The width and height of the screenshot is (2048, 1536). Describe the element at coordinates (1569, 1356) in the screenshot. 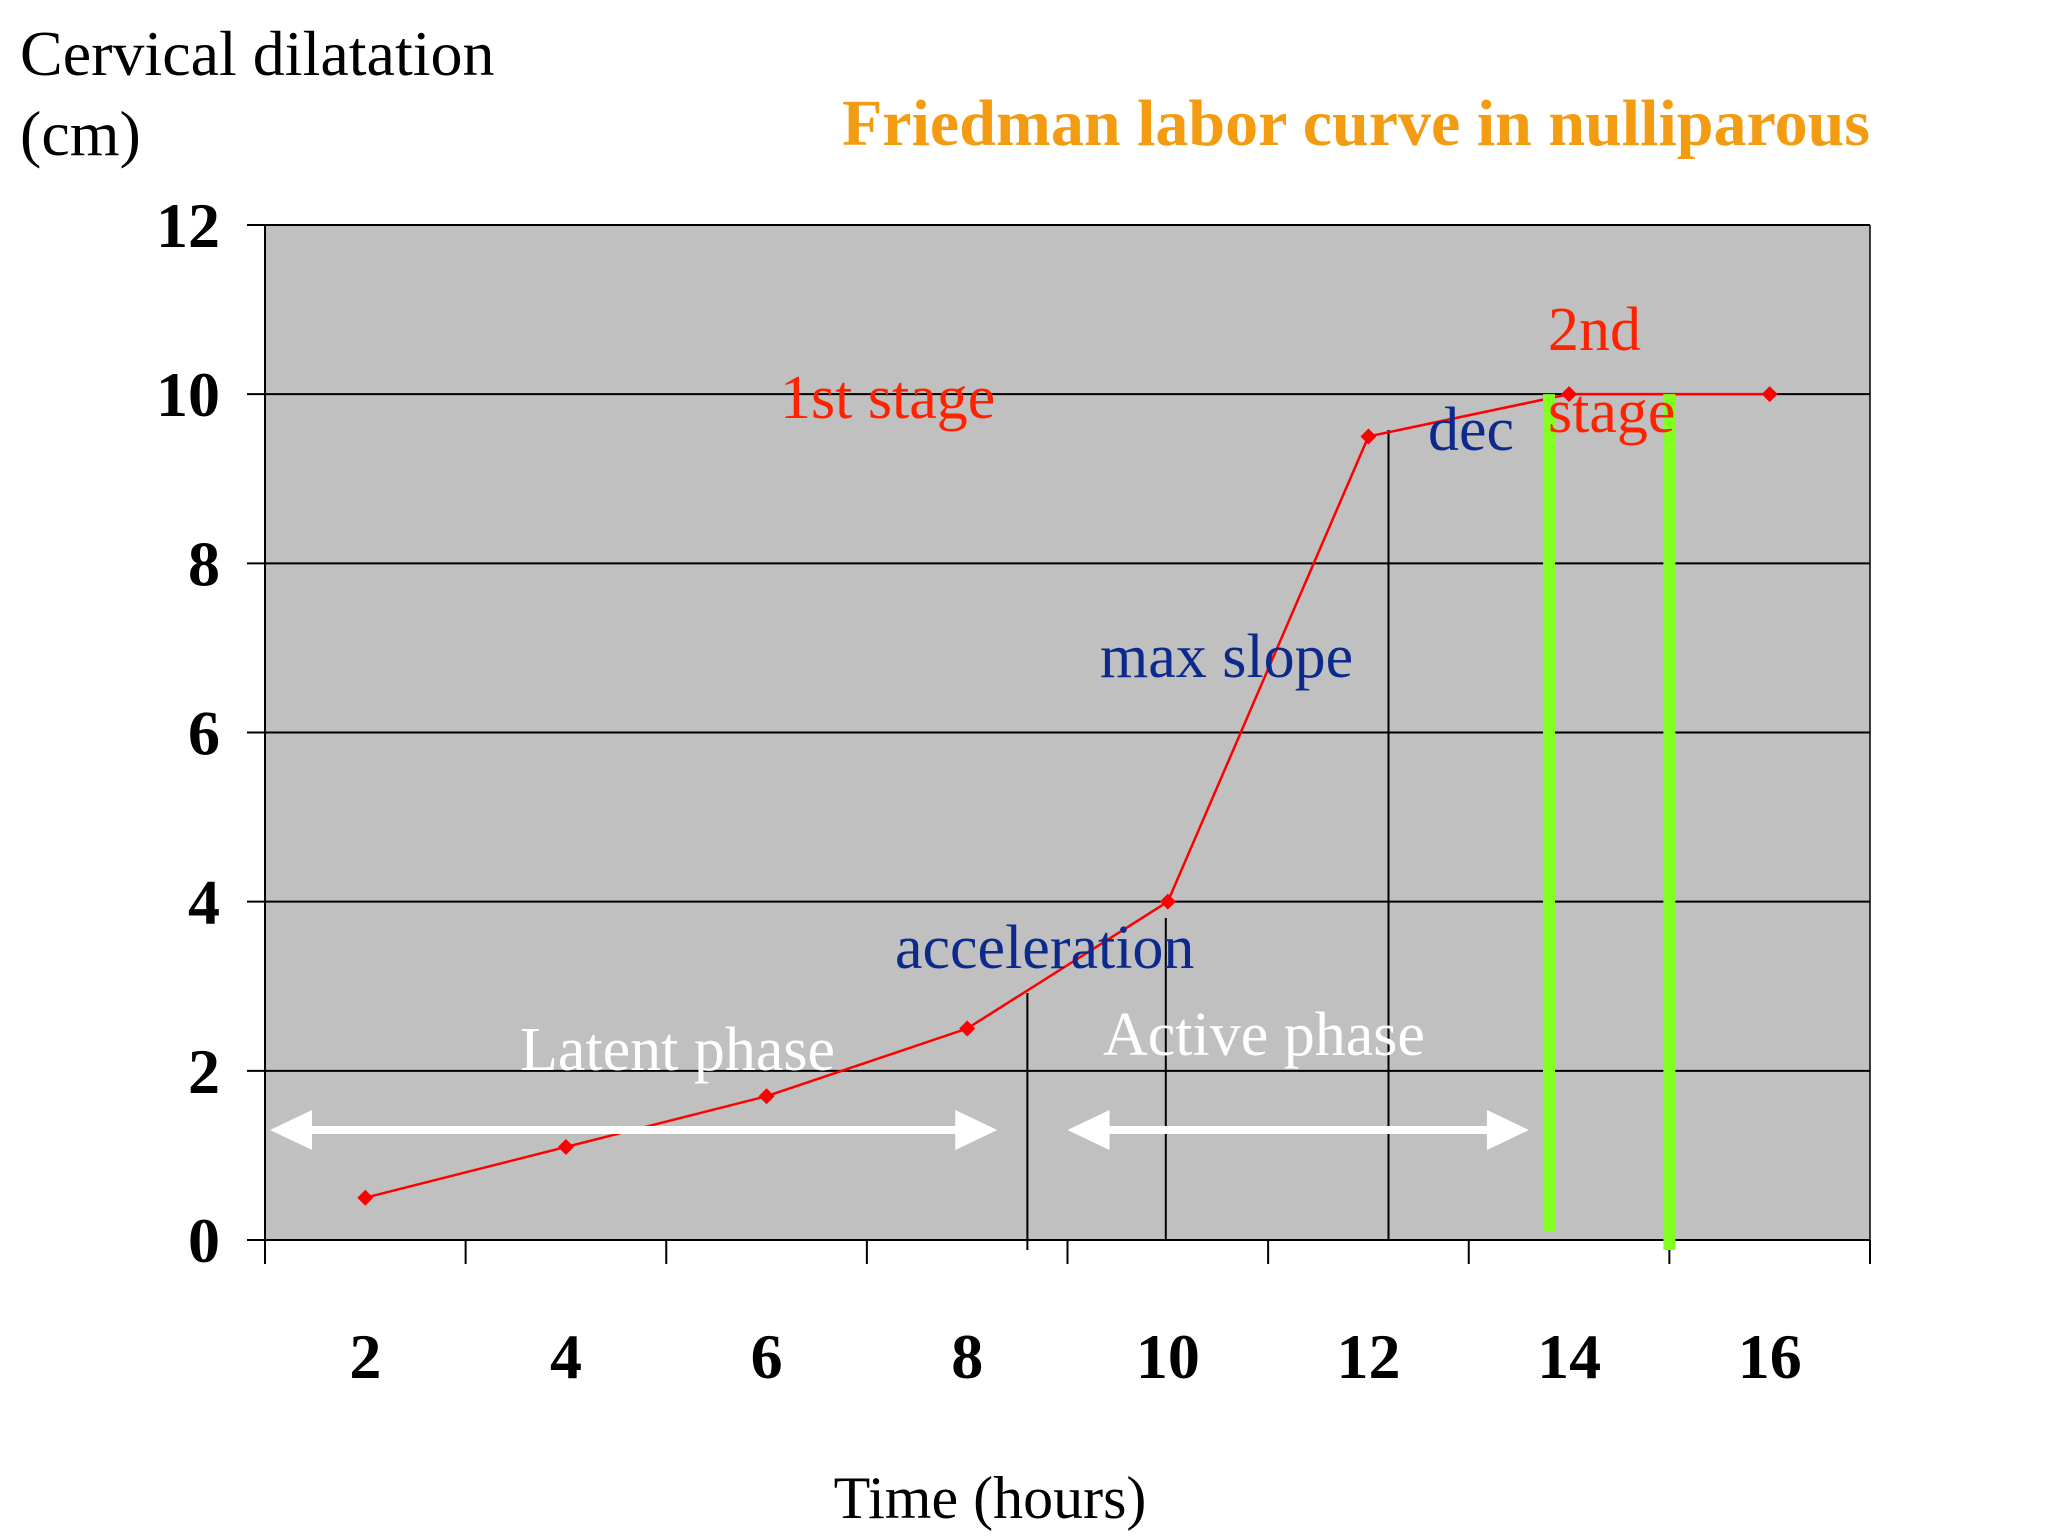

I see `x-tick-label-14: 14` at that location.